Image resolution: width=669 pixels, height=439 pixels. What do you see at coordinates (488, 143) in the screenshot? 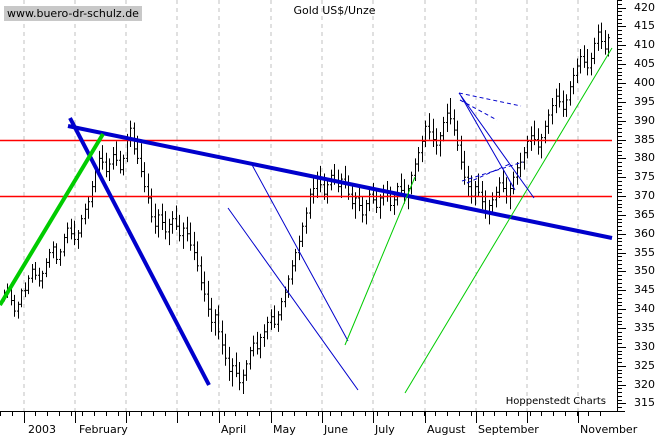
I see `flag-breakdown-thin` at bounding box center [488, 143].